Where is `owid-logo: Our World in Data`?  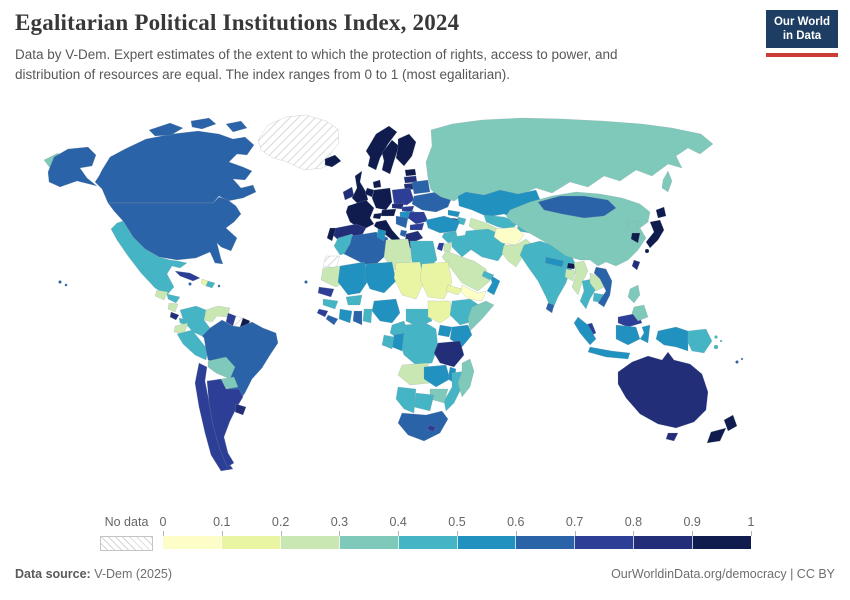 owid-logo: Our World in Data is located at coordinates (802, 33).